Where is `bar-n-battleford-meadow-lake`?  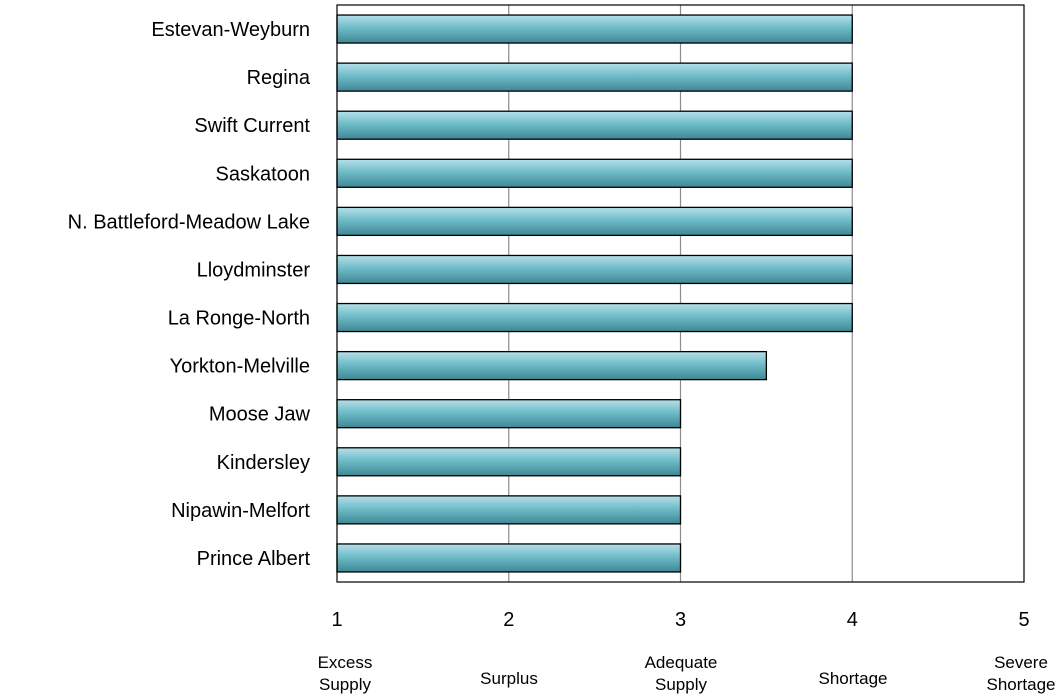
bar-n-battleford-meadow-lake is located at coordinates (594, 221).